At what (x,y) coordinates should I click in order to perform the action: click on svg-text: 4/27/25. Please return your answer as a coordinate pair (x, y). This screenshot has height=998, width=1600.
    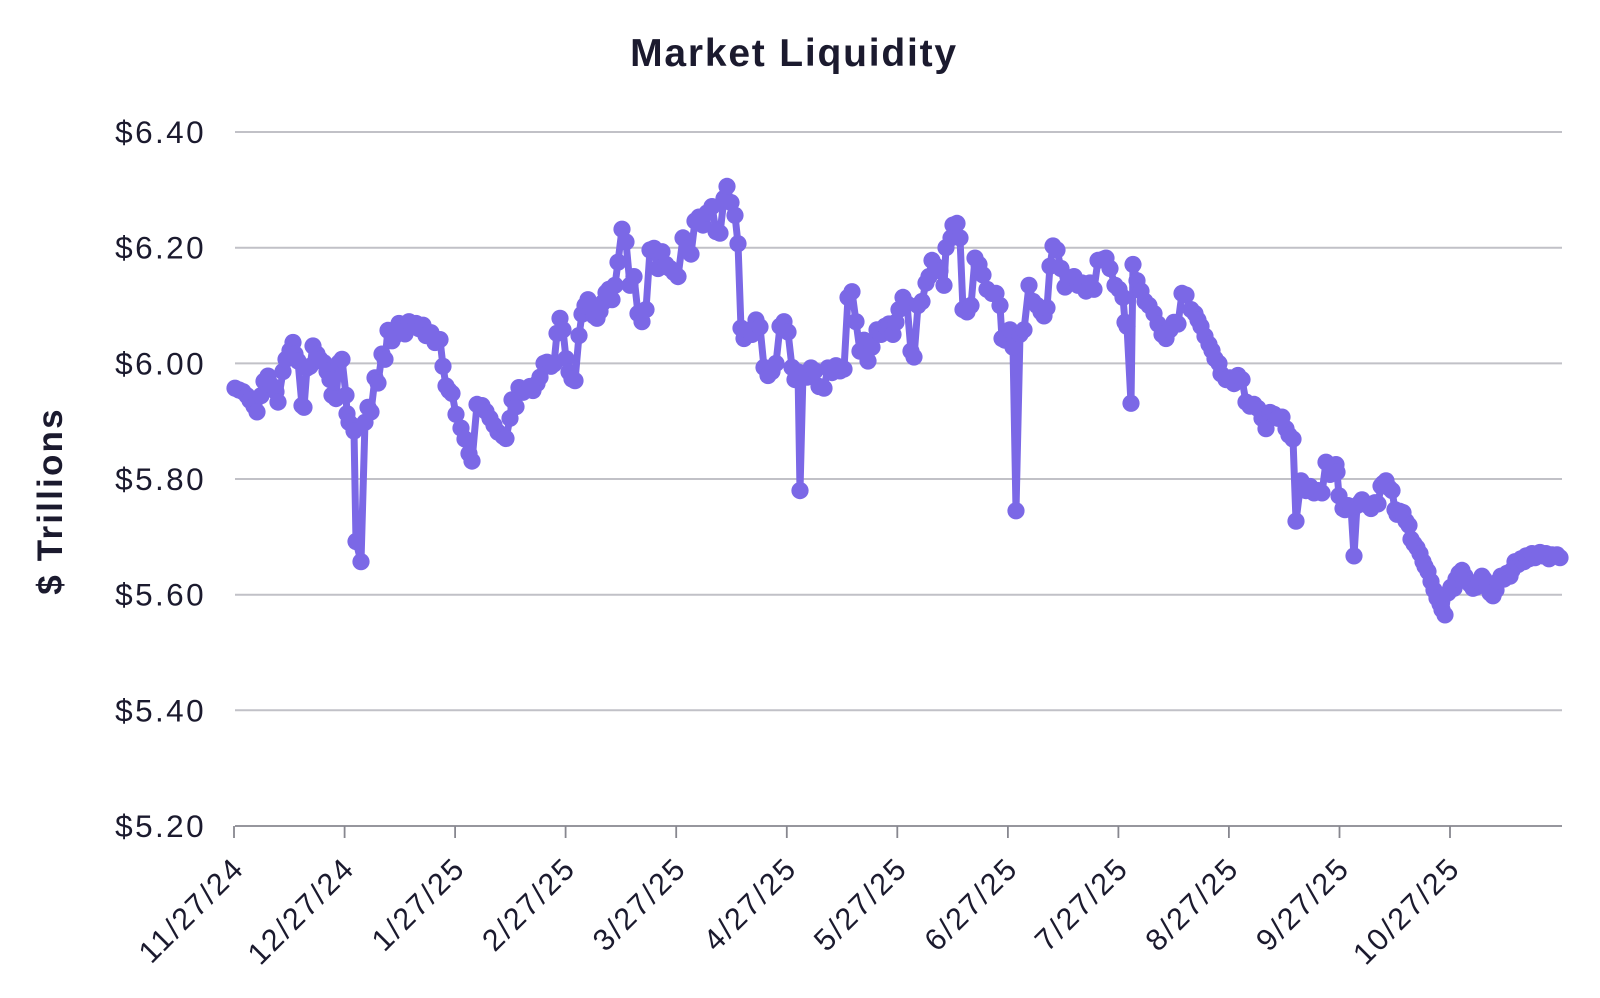
    Looking at the image, I should click on (750, 904).